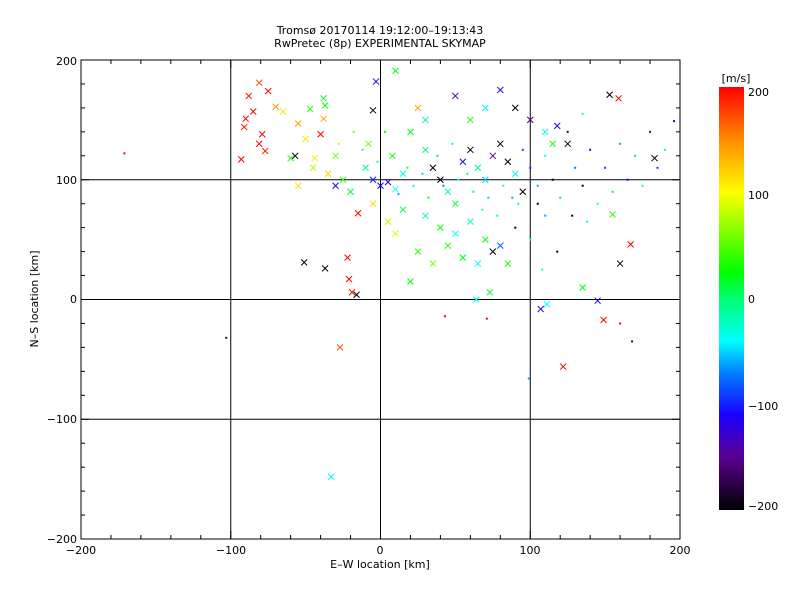 The height and width of the screenshot is (604, 800). What do you see at coordinates (66, 180) in the screenshot?
I see `y-tick-label: 100` at bounding box center [66, 180].